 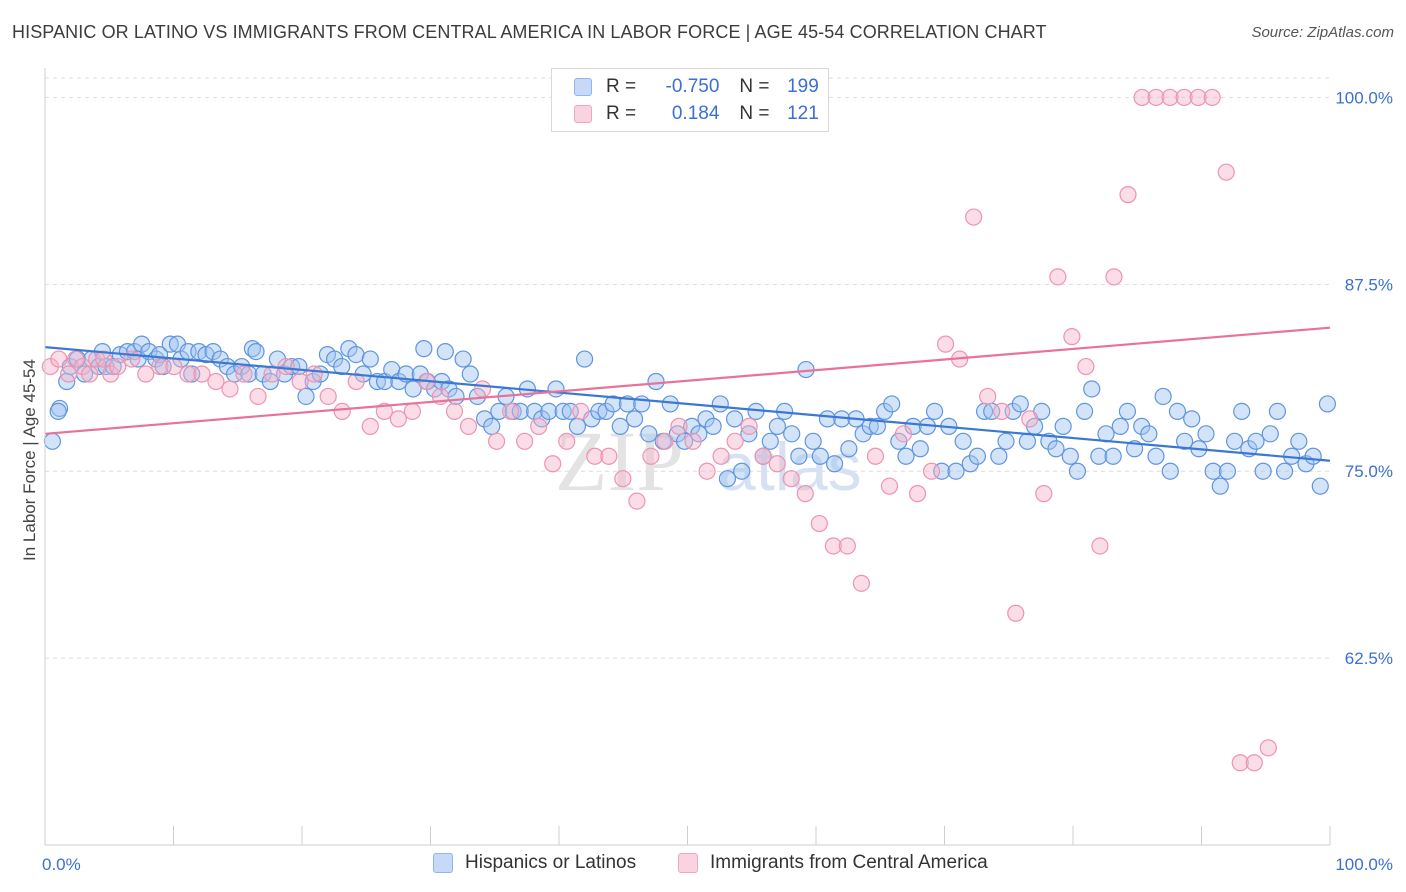 What do you see at coordinates (688, 863) in the screenshot?
I see `bottom-legend-swatch-central-america` at bounding box center [688, 863].